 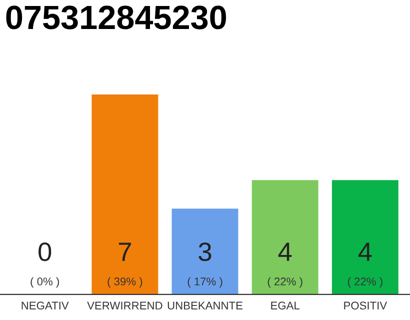 What do you see at coordinates (125, 265) in the screenshot?
I see `data-label: 7 ( 39% )` at bounding box center [125, 265].